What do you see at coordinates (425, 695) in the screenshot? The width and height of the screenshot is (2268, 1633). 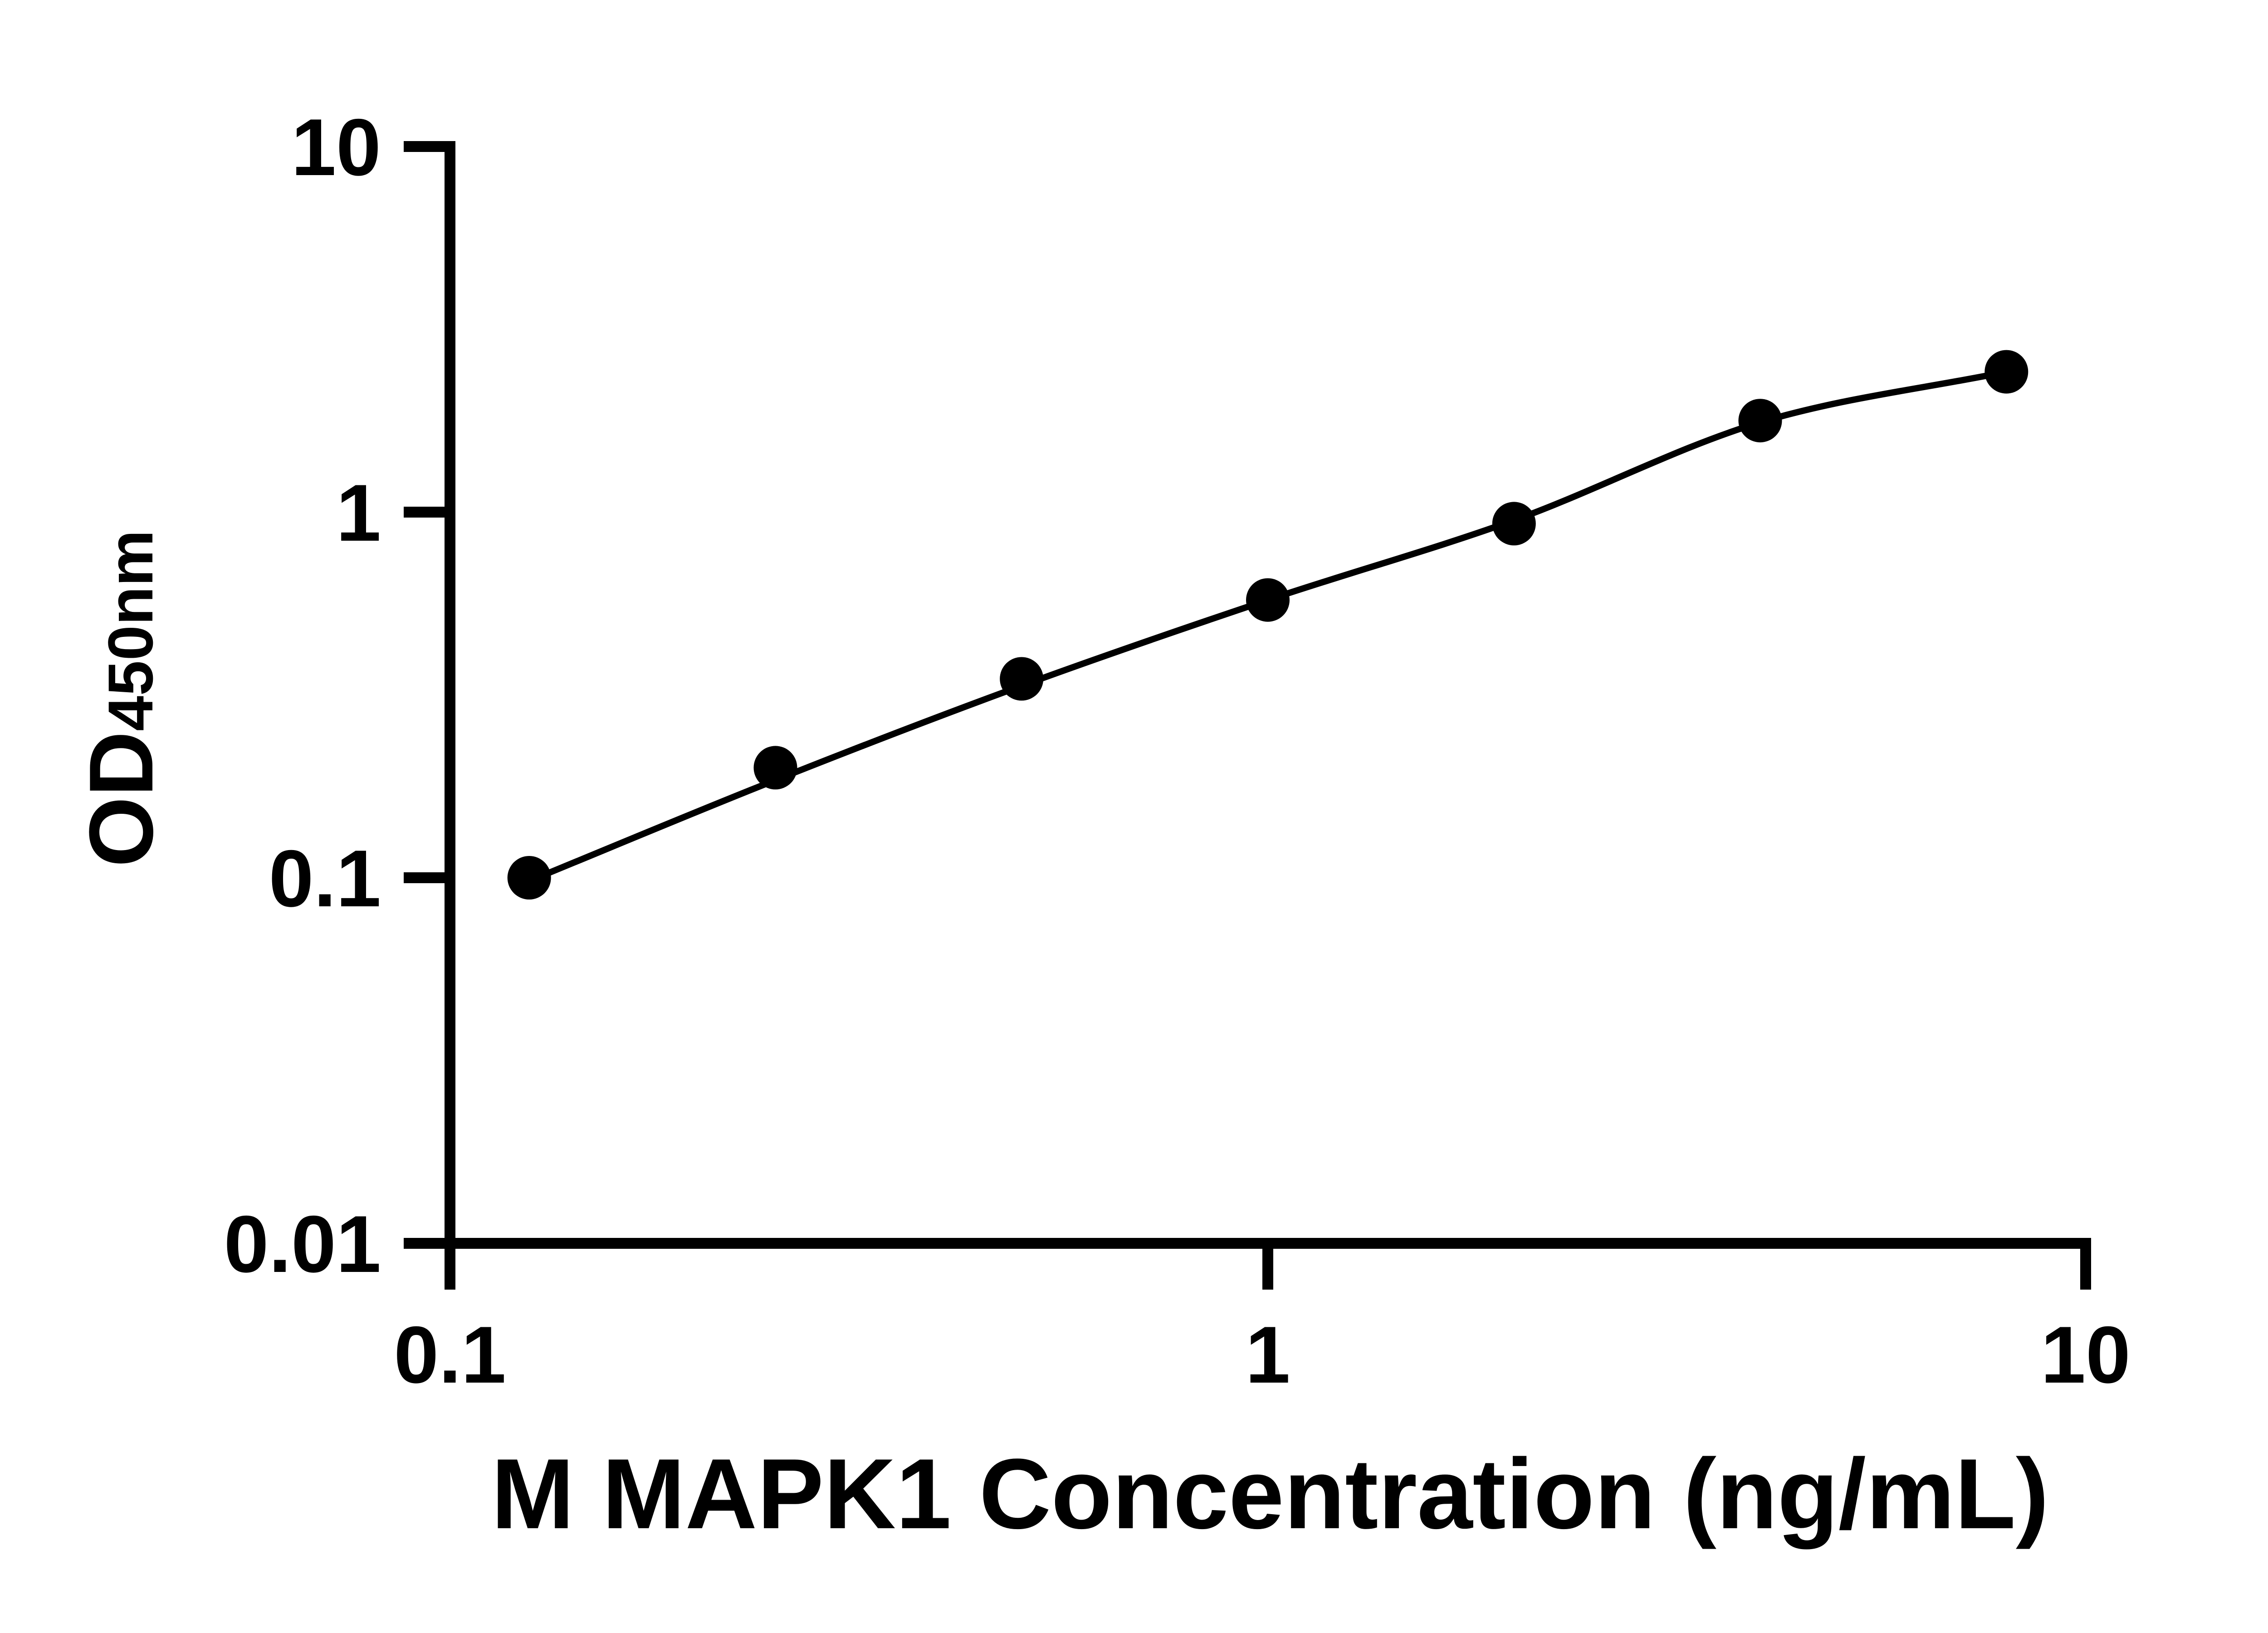 I see `y-tick-marks` at bounding box center [425, 695].